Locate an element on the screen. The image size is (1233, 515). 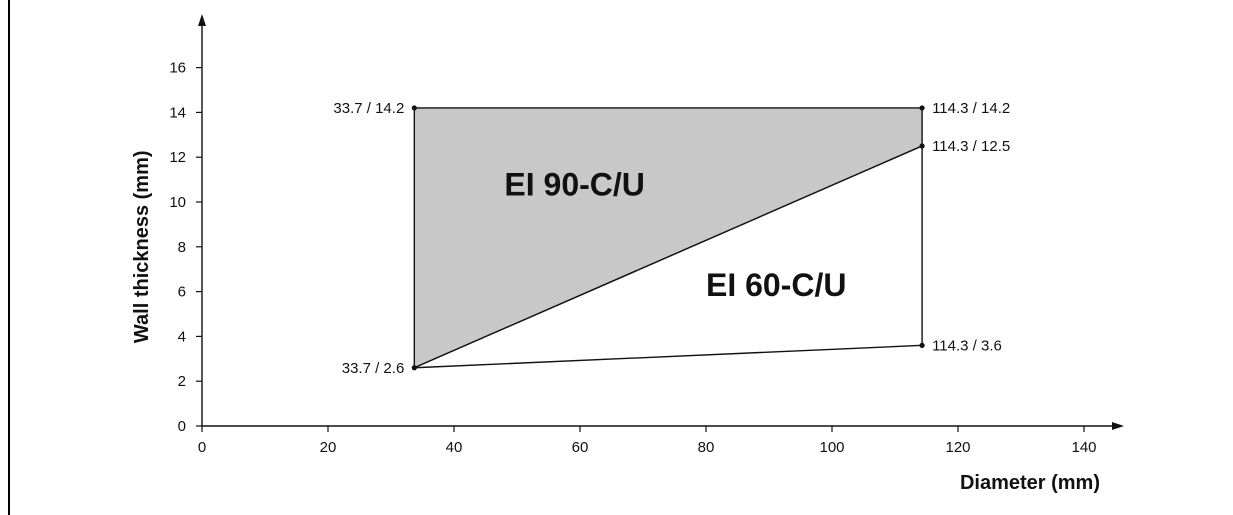
x-tick-label: 80 is located at coordinates (706, 447).